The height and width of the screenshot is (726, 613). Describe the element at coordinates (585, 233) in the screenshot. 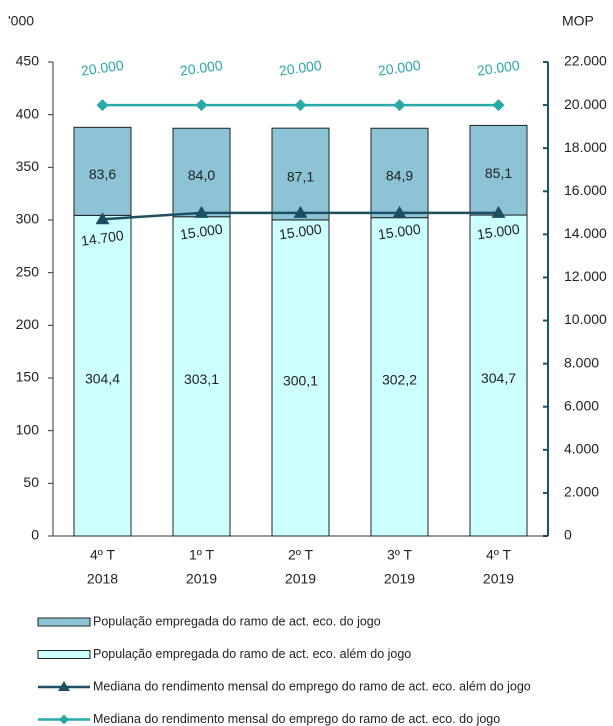

I see `y2-tick-label: 14.000` at that location.